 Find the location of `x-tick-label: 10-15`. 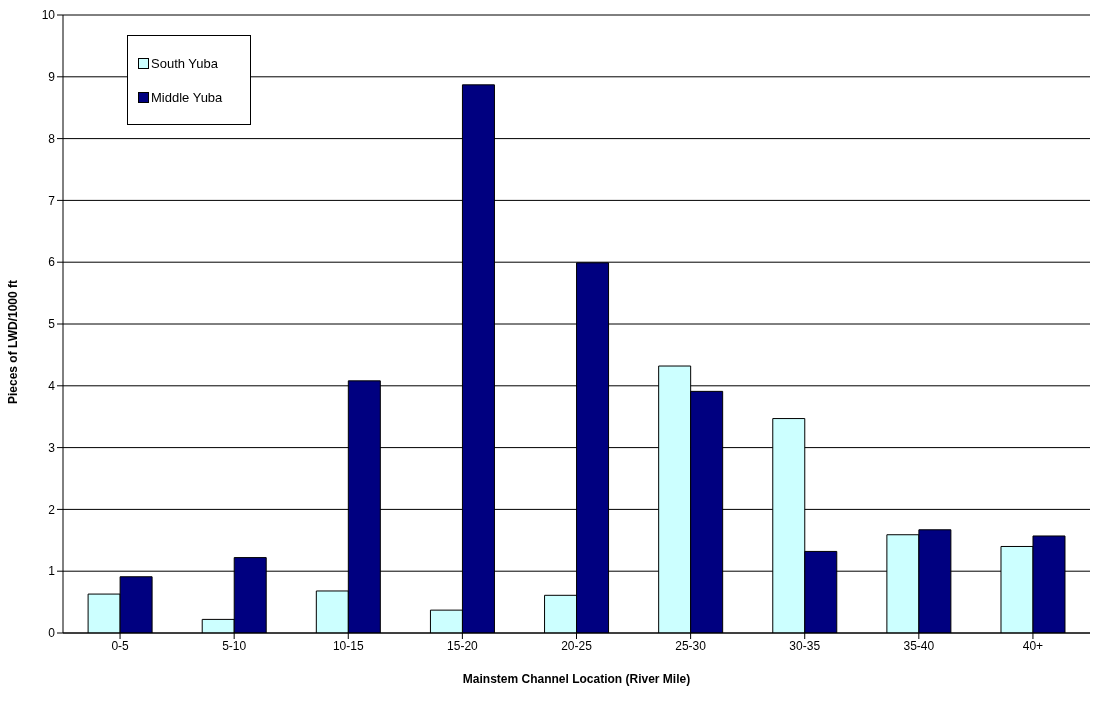

x-tick-label: 10-15 is located at coordinates (348, 645).